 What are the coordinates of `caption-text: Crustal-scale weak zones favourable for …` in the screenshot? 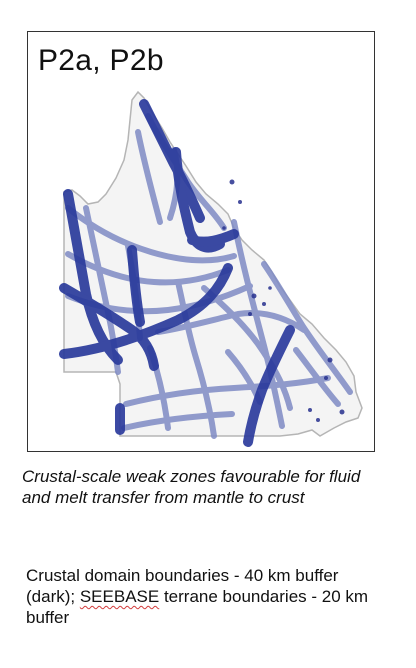 It's located at (191, 487).